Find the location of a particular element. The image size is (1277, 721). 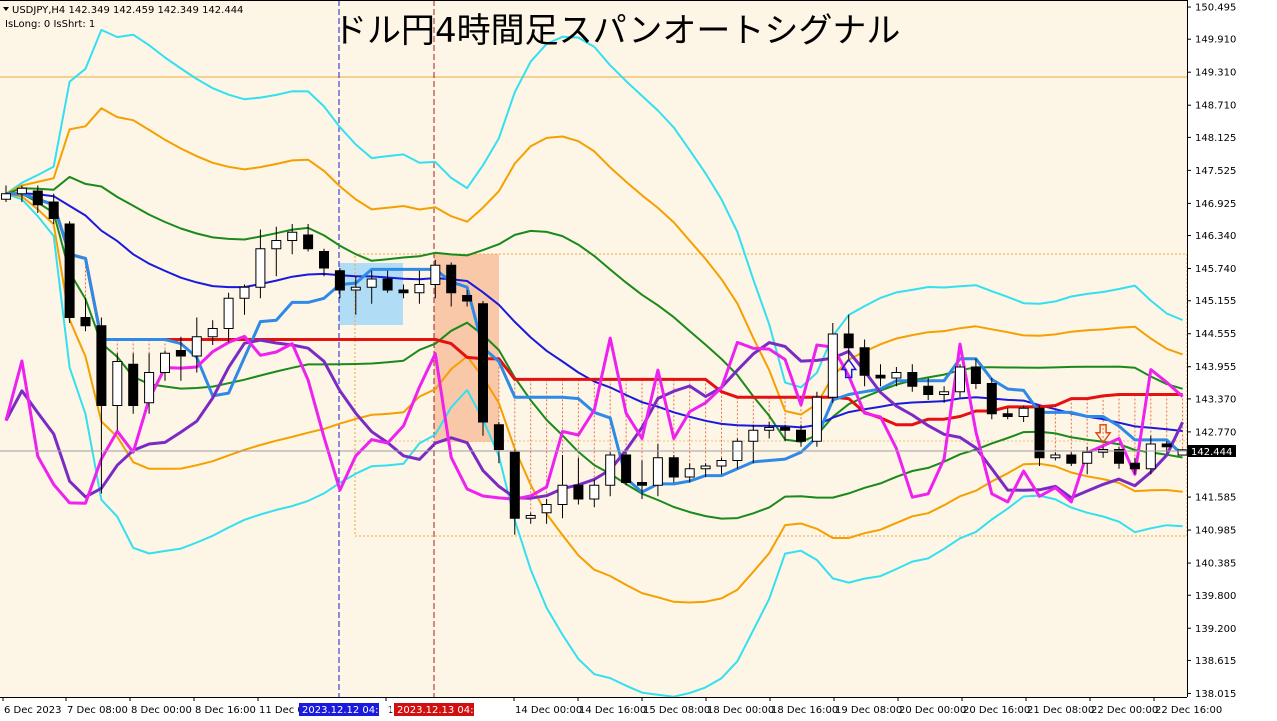

current-price-tag is located at coordinates (1212, 451).